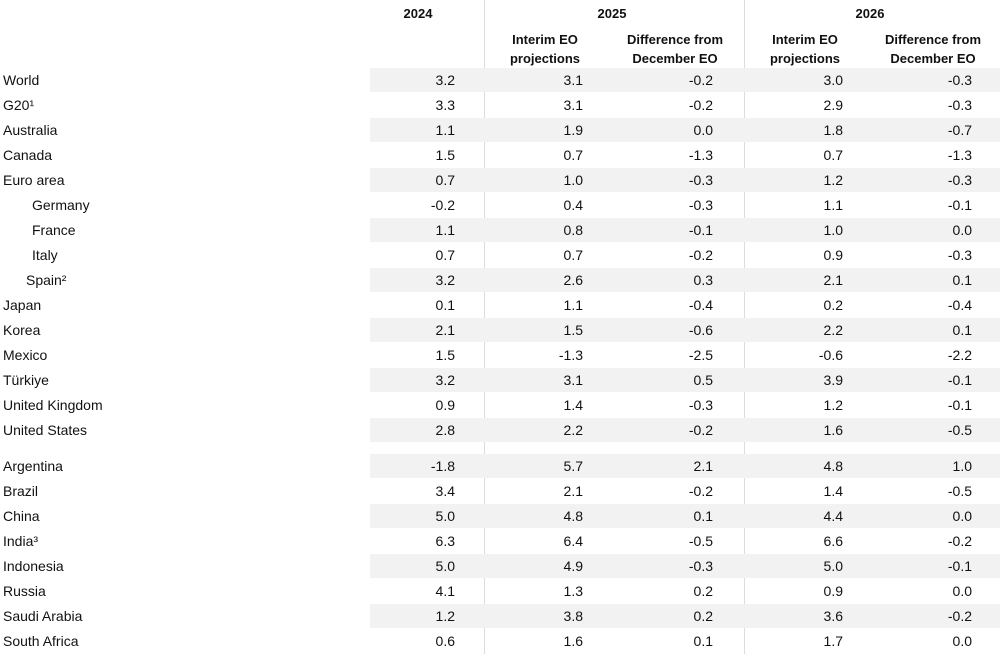  Describe the element at coordinates (612, 13) in the screenshot. I see `year-header: 2025` at that location.